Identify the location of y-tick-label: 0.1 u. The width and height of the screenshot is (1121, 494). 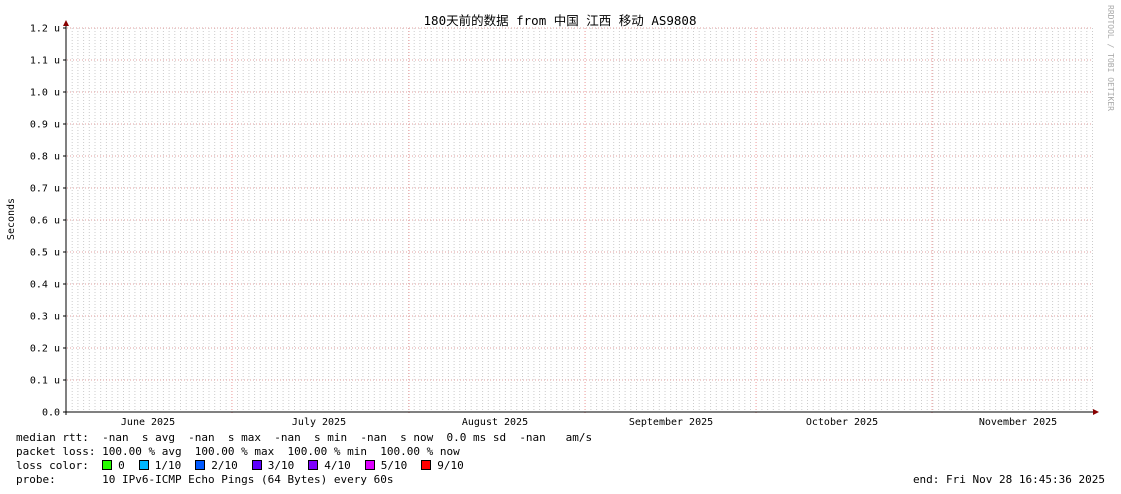
(45, 381).